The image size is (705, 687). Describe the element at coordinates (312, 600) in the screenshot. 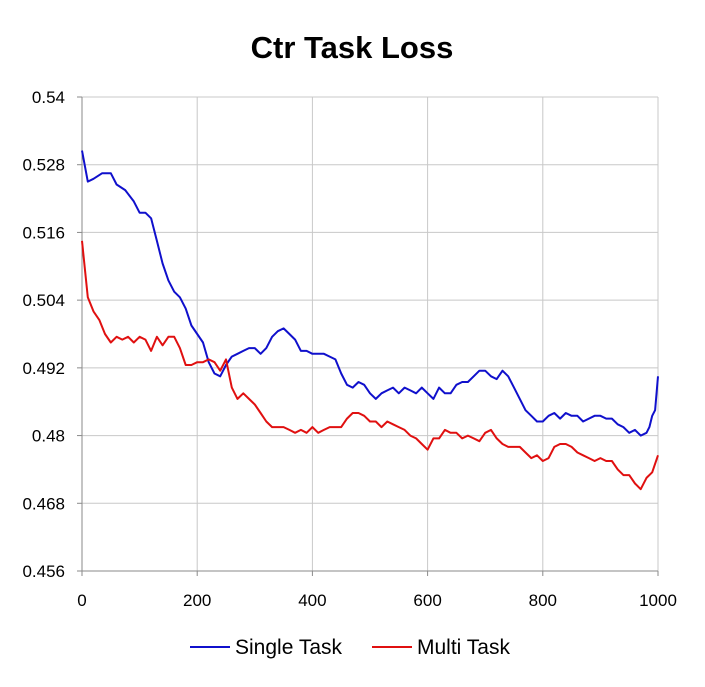

I see `x-tick-label: 400` at that location.